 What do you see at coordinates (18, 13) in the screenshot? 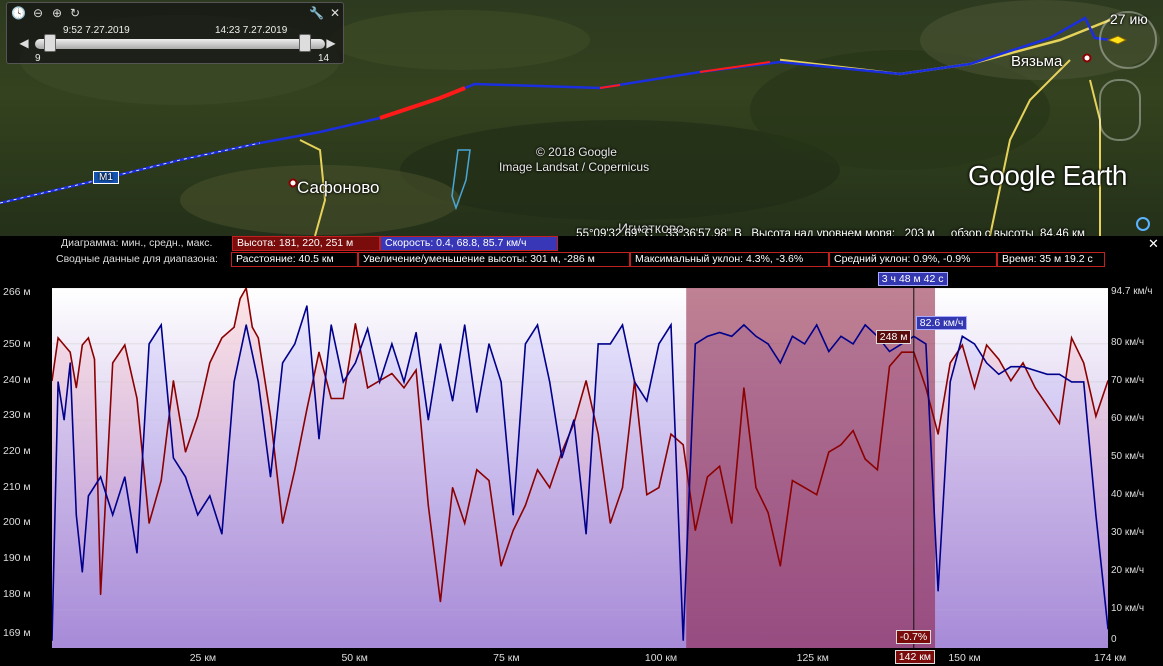
I see `clock-icon: 🕓` at bounding box center [18, 13].